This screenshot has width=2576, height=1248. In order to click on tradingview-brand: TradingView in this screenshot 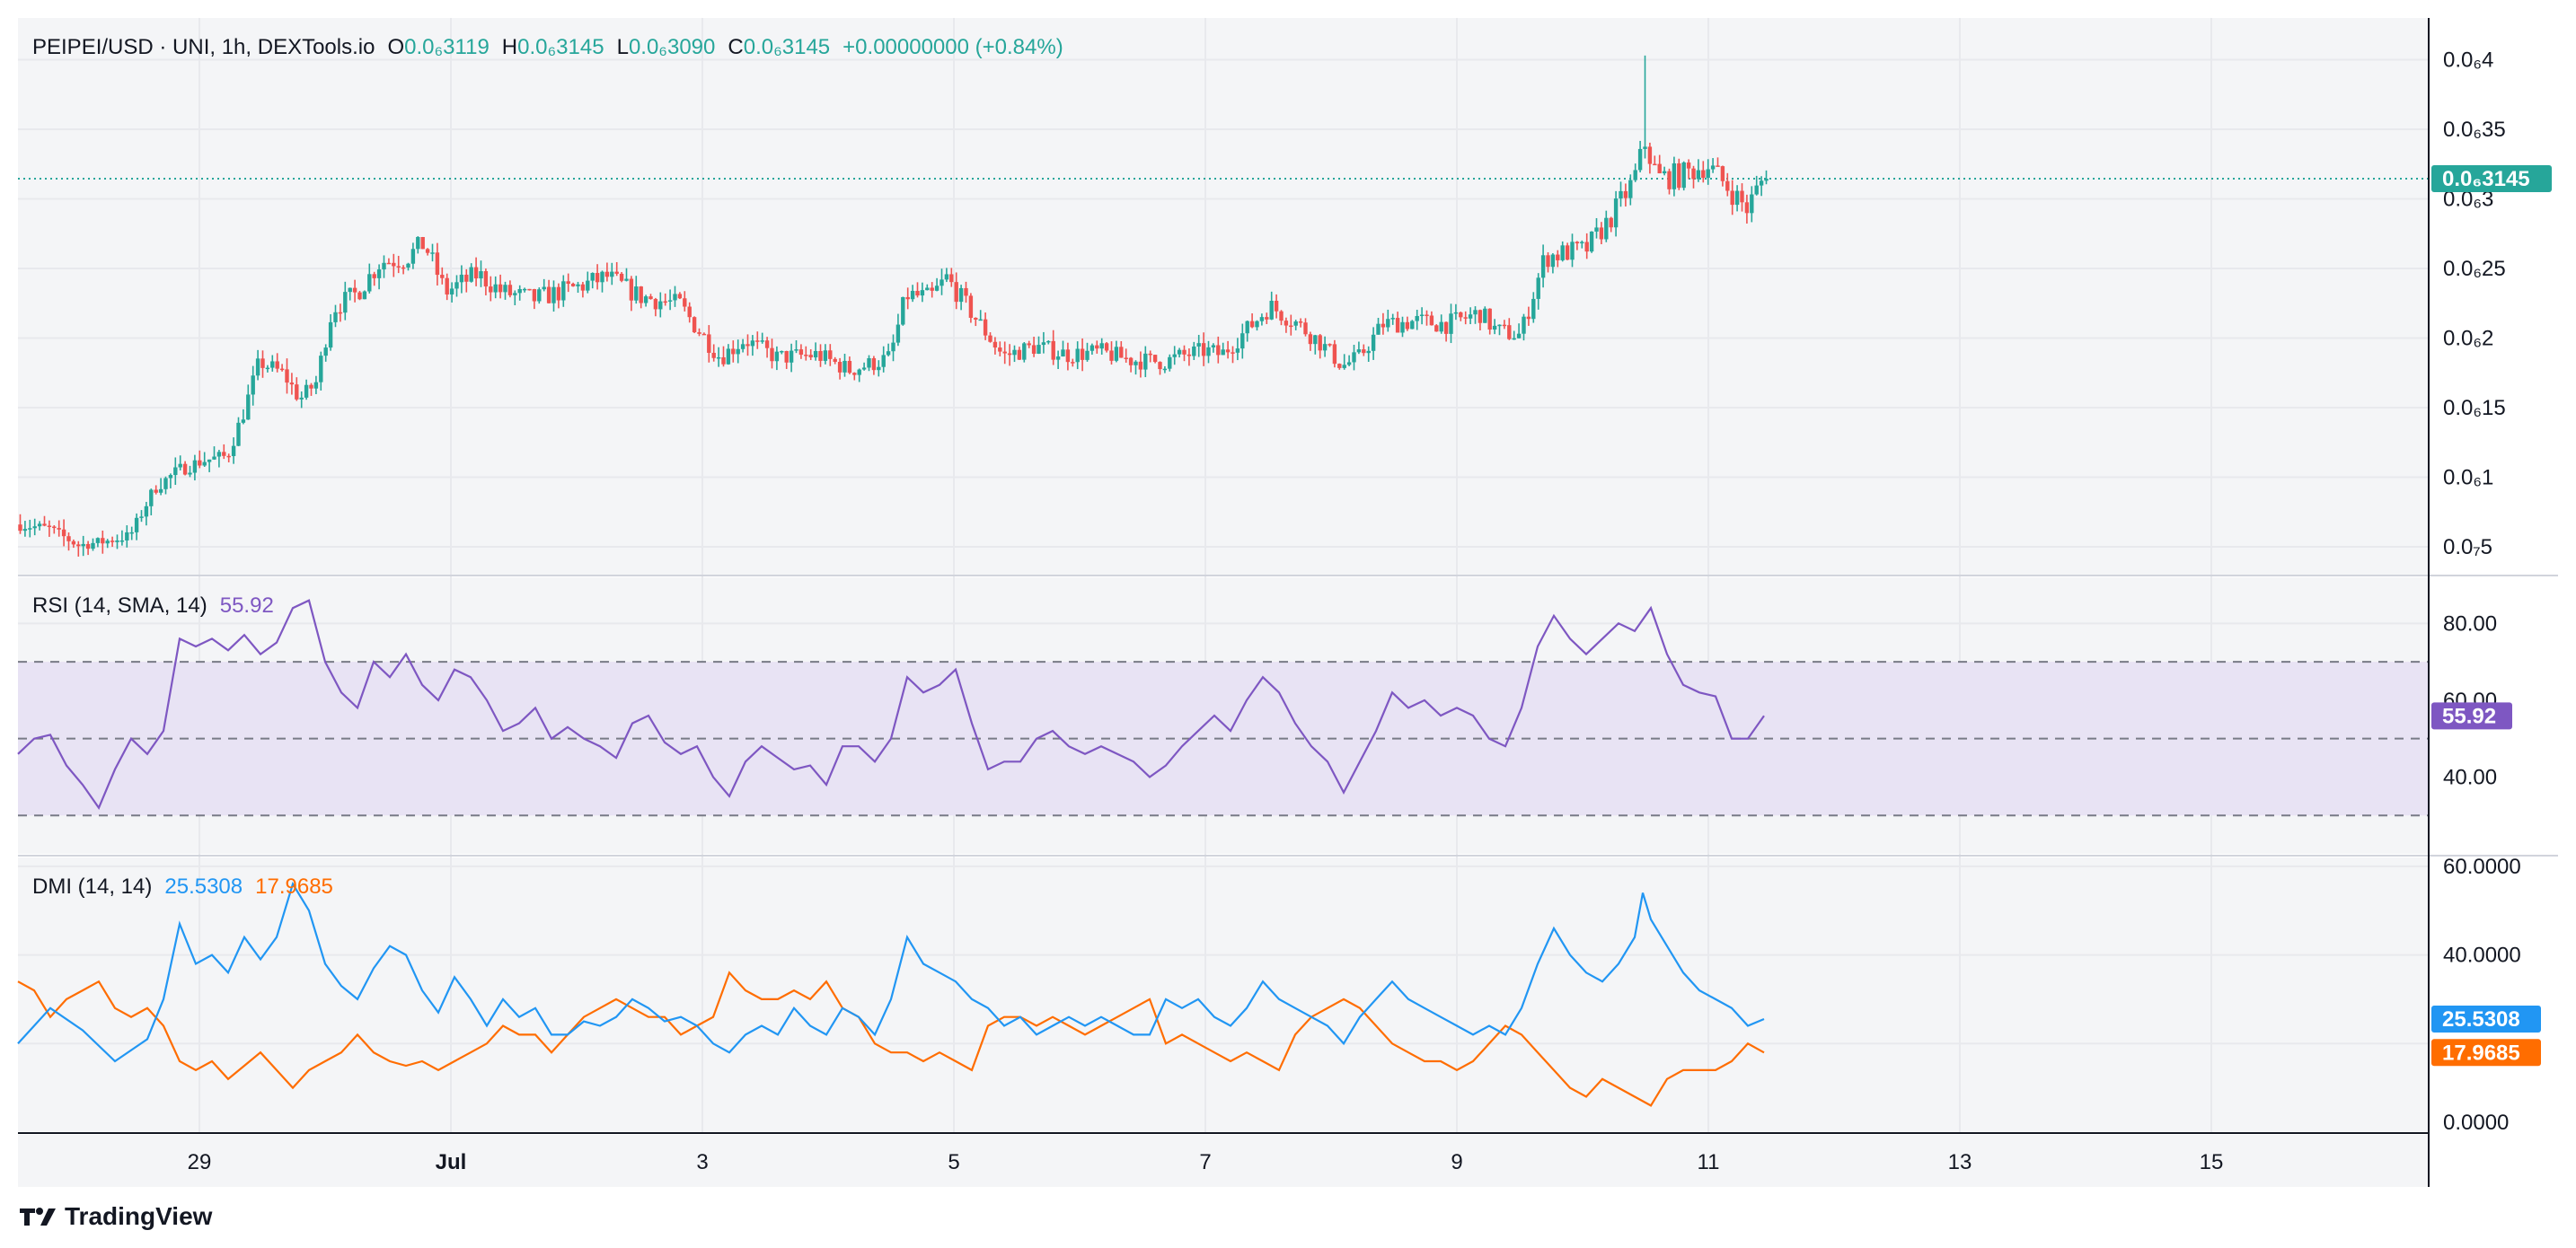, I will do `click(115, 1216)`.